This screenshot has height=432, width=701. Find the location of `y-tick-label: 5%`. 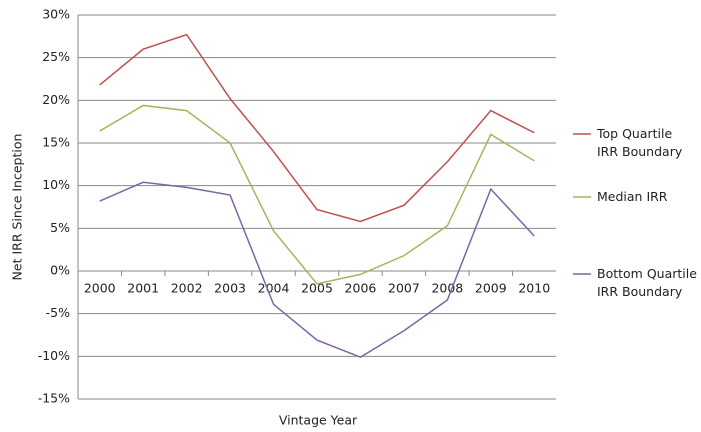

y-tick-label: 5% is located at coordinates (60, 227).